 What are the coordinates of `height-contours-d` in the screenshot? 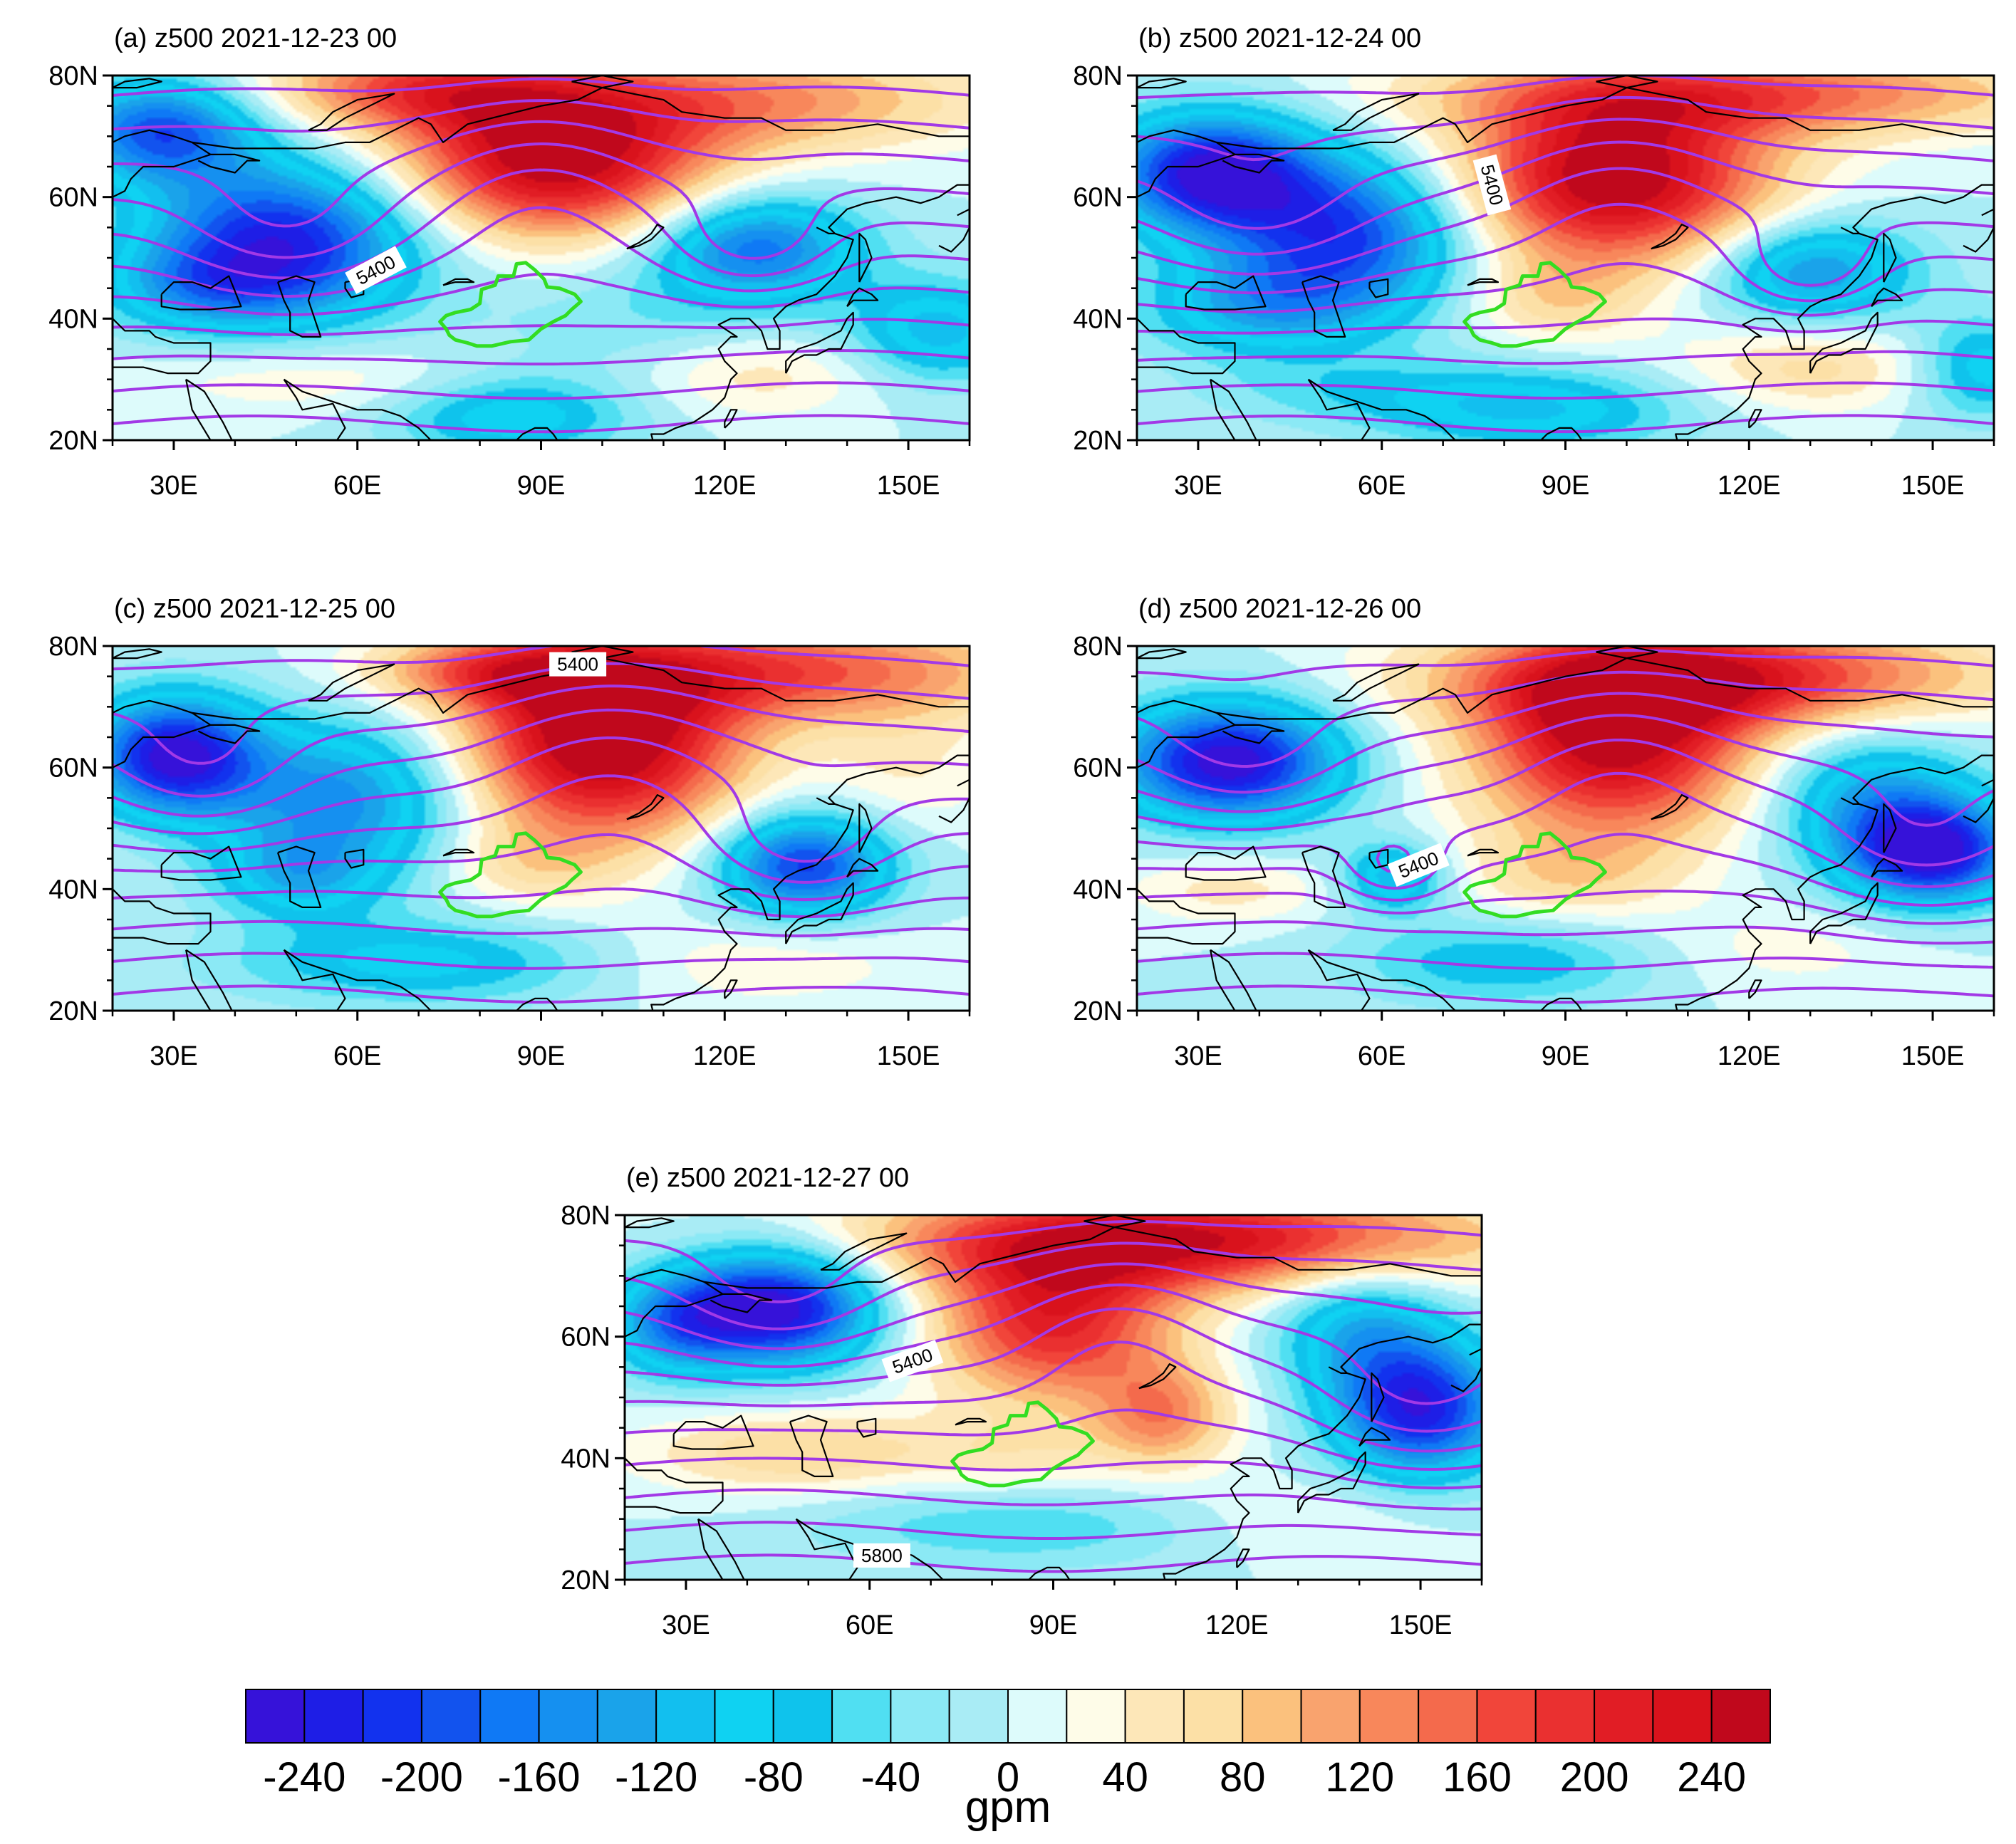 It's located at (1565, 826).